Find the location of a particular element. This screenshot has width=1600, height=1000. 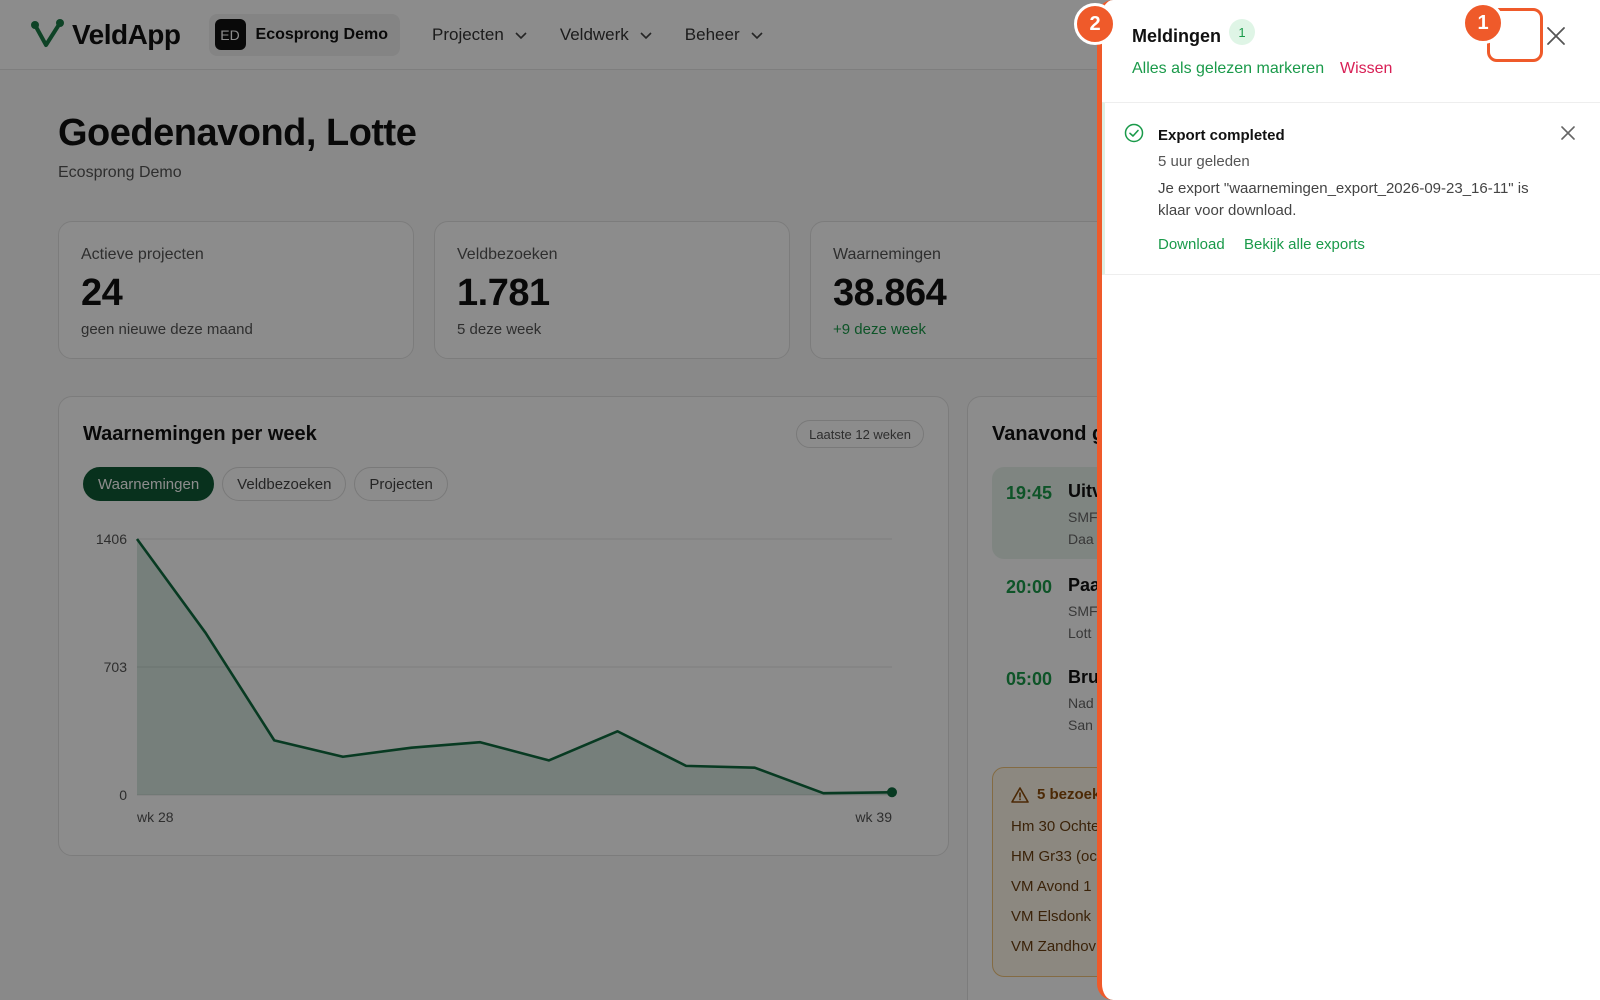

warning-header: 5 bezoek is located at coordinates (1055, 794).